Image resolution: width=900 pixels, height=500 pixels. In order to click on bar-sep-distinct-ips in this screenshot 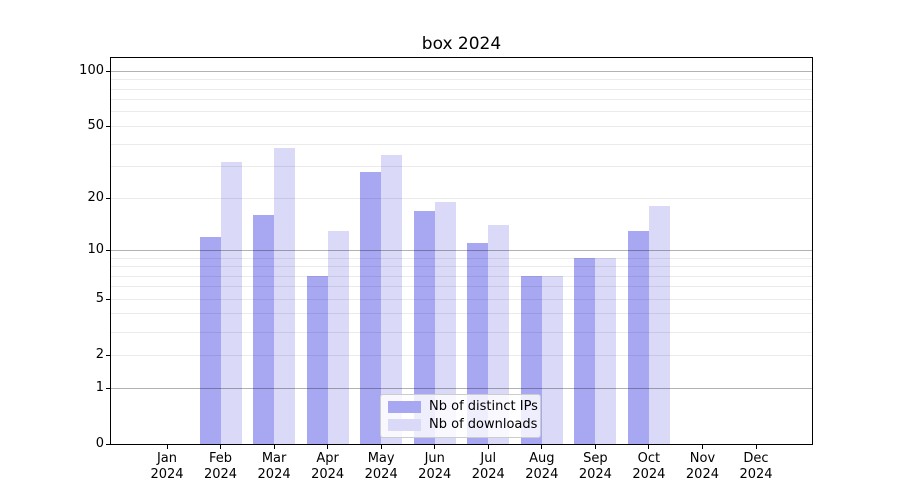, I will do `click(585, 351)`.